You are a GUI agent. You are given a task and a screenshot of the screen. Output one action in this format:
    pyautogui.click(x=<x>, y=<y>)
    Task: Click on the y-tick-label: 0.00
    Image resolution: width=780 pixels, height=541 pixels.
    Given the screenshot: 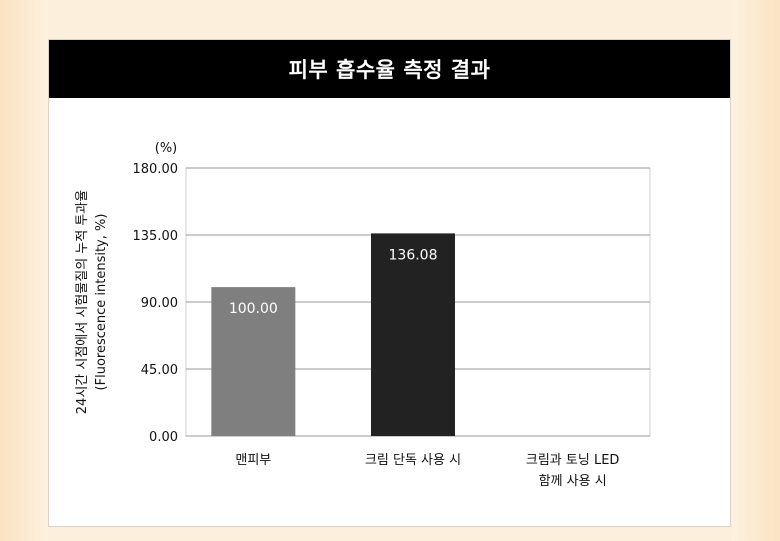 What is the action you would take?
    pyautogui.click(x=163, y=437)
    